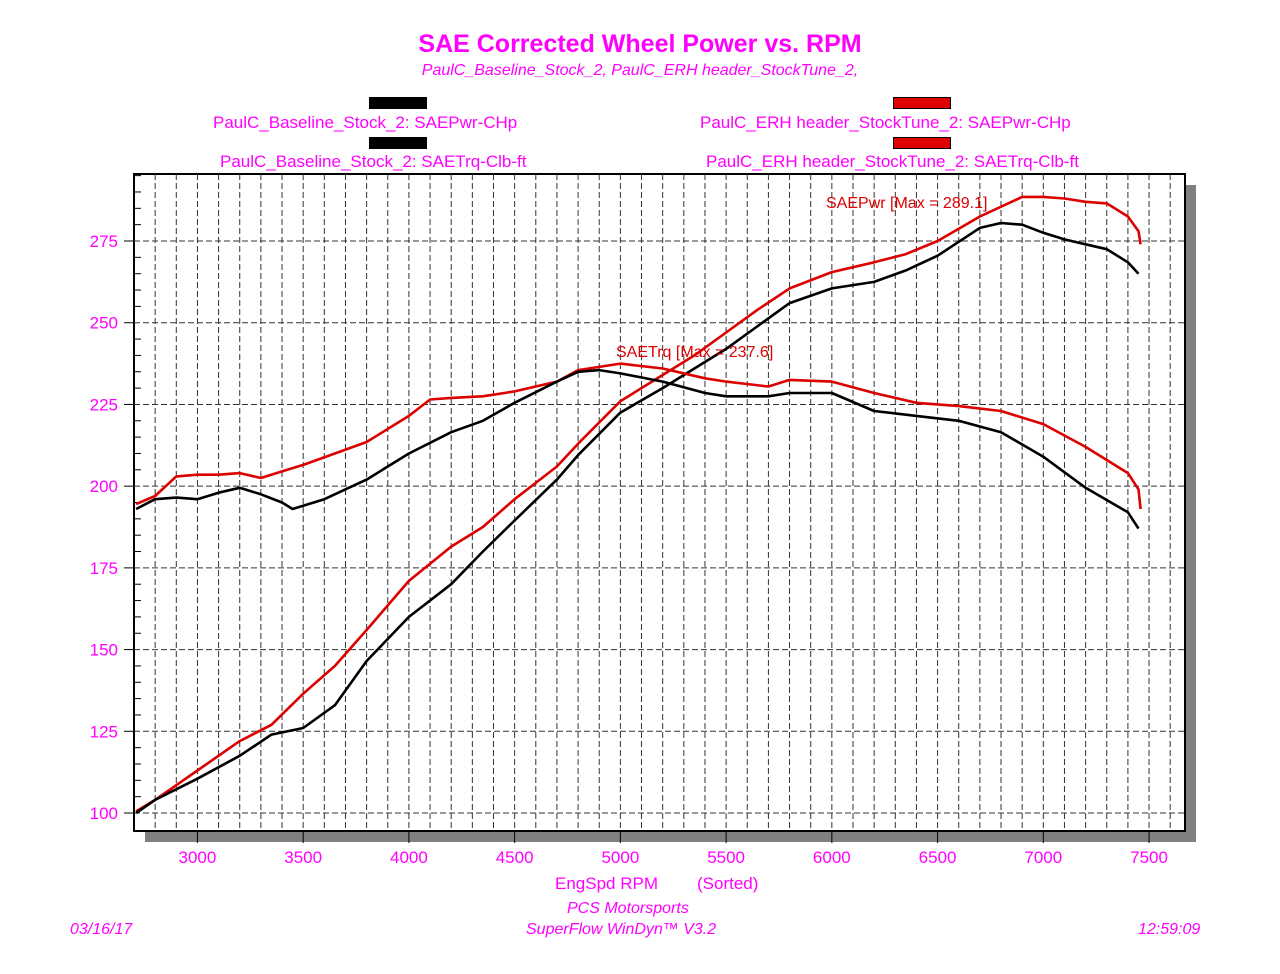  What do you see at coordinates (922, 103) in the screenshot?
I see `legend-swatch-erh-power` at bounding box center [922, 103].